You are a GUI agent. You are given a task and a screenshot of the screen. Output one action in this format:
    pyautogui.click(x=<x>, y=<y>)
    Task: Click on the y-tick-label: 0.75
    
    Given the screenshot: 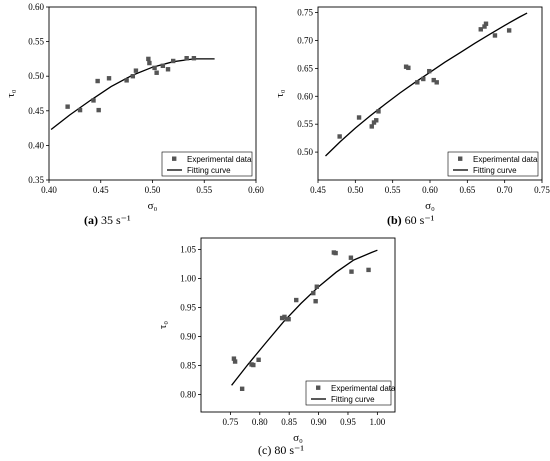 What is the action you would take?
    pyautogui.click(x=305, y=13)
    